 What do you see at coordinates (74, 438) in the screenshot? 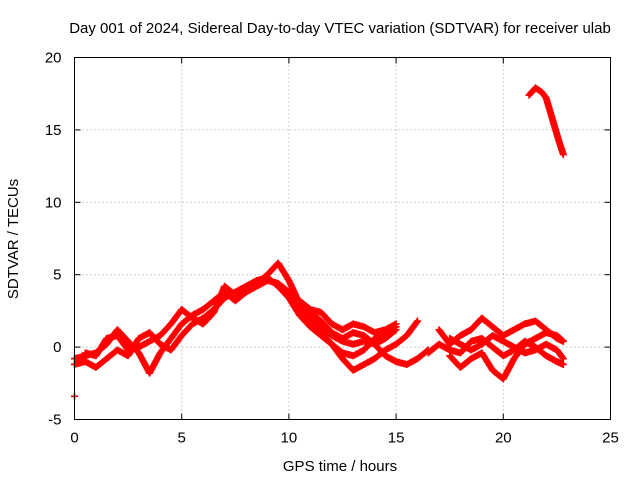
I see `x-tick-label: 0` at bounding box center [74, 438].